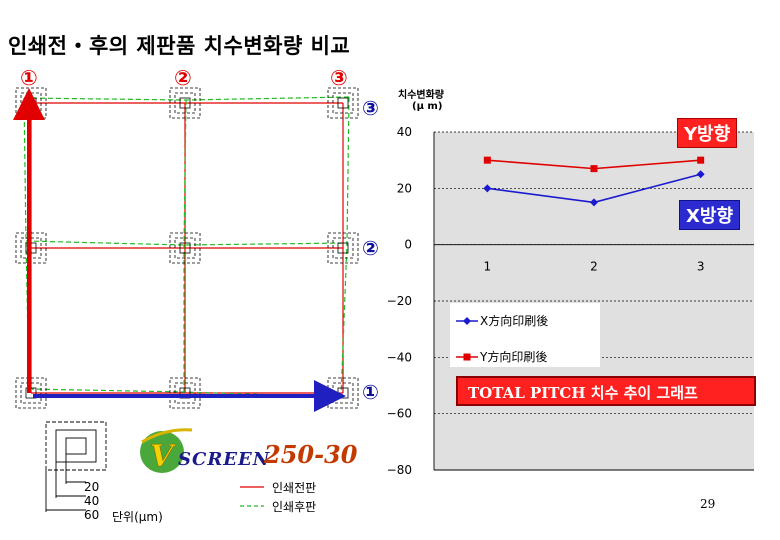  Describe the element at coordinates (294, 488) in the screenshot. I see `legend-label-before: 인쇄전판` at that location.